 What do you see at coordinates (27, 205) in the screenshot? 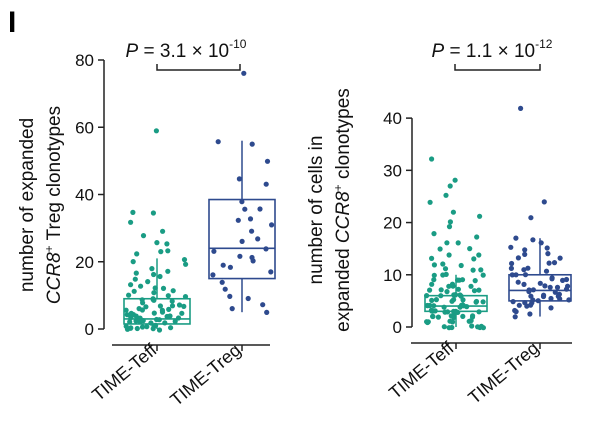
I see `y-axis-label-line1-left: number of expanded` at bounding box center [27, 205].